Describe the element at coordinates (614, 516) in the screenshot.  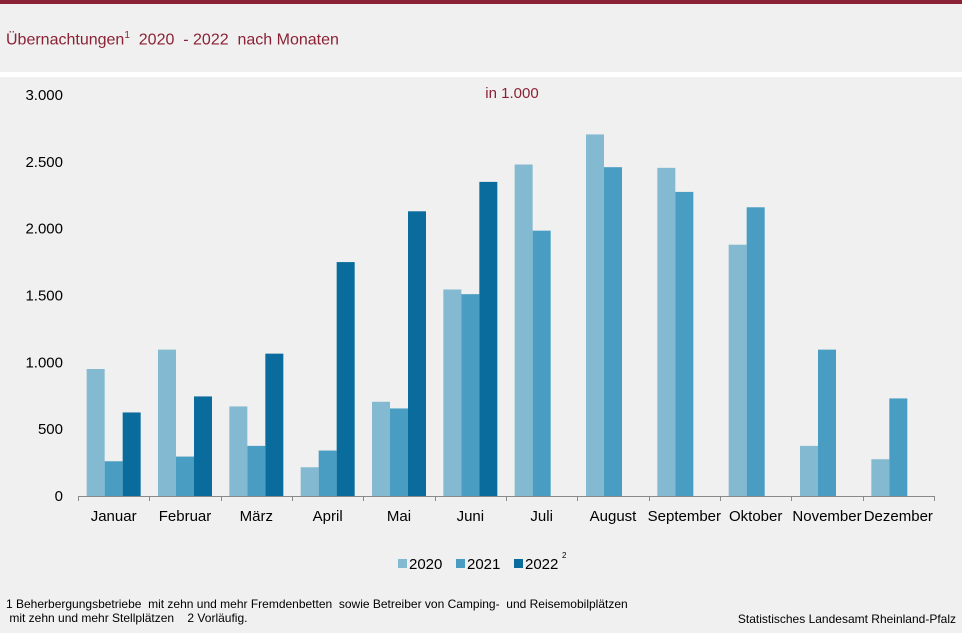
I see `x-tick-label: August` at that location.